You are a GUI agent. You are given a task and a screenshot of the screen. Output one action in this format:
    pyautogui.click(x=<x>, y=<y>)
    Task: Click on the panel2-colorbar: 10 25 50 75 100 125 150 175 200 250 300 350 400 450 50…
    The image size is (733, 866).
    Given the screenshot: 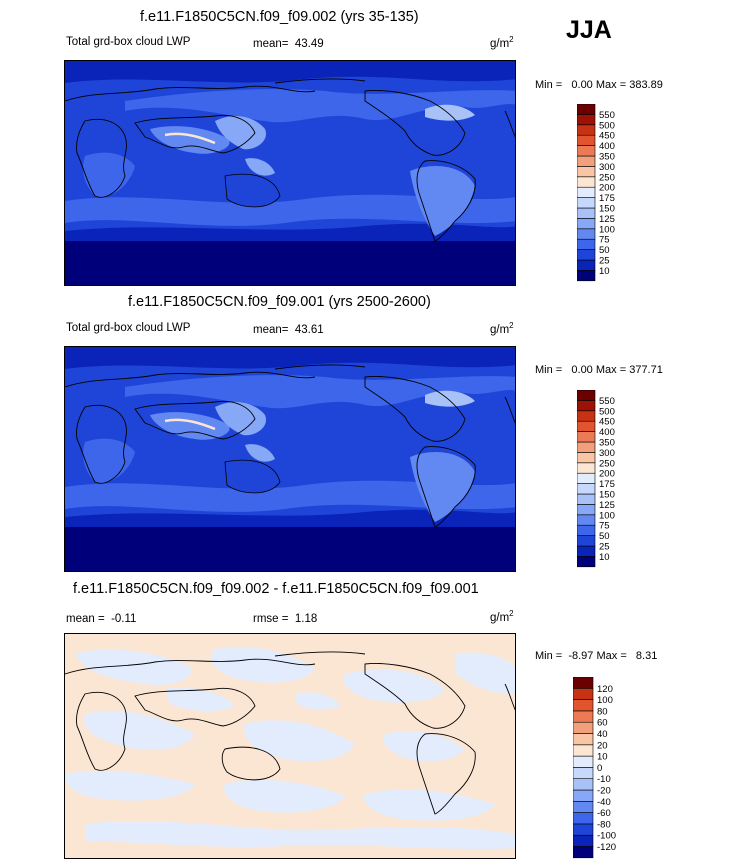 What is the action you would take?
    pyautogui.click(x=617, y=480)
    